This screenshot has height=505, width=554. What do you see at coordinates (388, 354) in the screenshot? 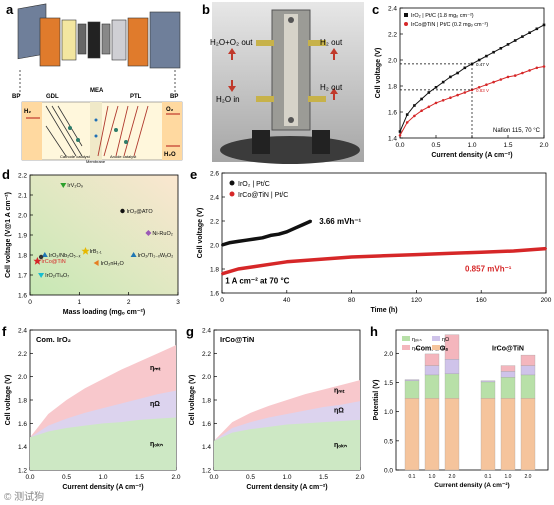
I see `h-ytick-label: 2.0` at bounding box center [388, 354].